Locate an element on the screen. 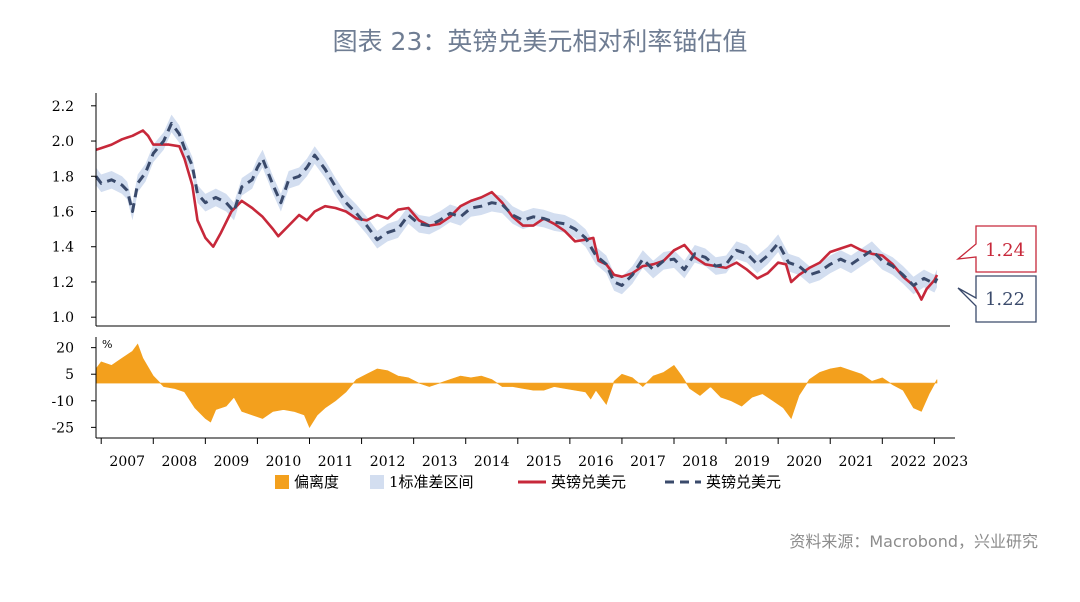 The image size is (1080, 602). x-tick-label: 2007 is located at coordinates (127, 462).